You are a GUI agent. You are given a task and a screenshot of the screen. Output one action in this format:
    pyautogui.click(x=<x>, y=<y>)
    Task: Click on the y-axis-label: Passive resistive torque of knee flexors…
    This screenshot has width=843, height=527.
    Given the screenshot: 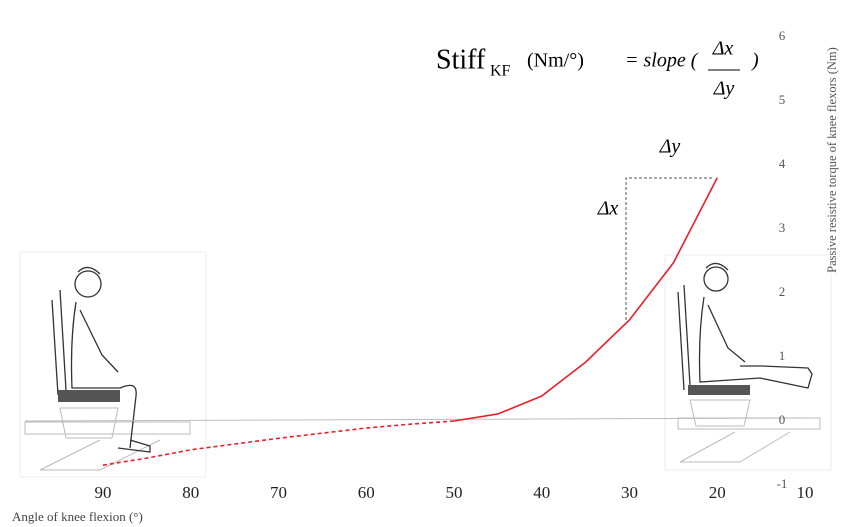 What is the action you would take?
    pyautogui.click(x=832, y=160)
    